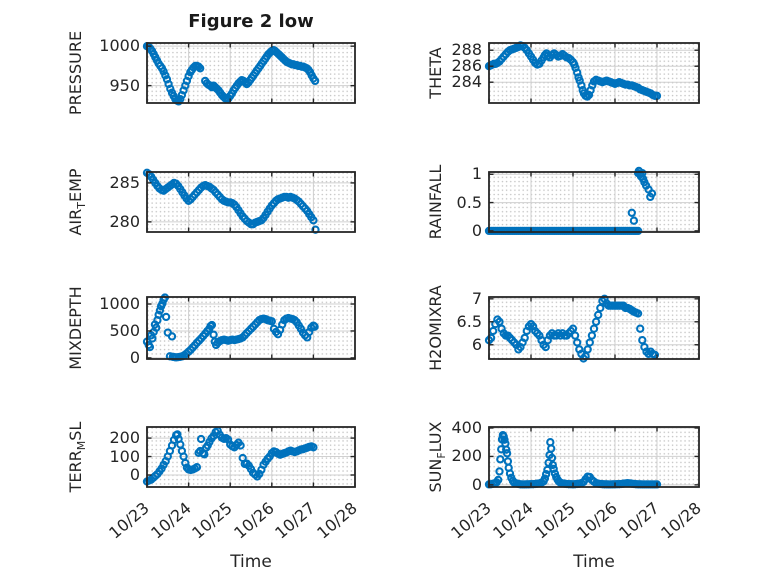 The image size is (778, 583). Describe the element at coordinates (469, 202) in the screenshot. I see `y-tick-label: 0.5` at that location.